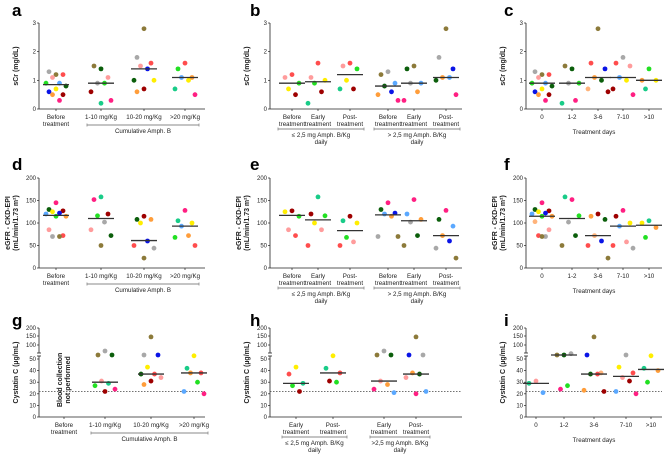 The image size is (669, 460). What do you see at coordinates (262, 224) in the screenshot?
I see `y-tick-label: 100` at bounding box center [262, 224].